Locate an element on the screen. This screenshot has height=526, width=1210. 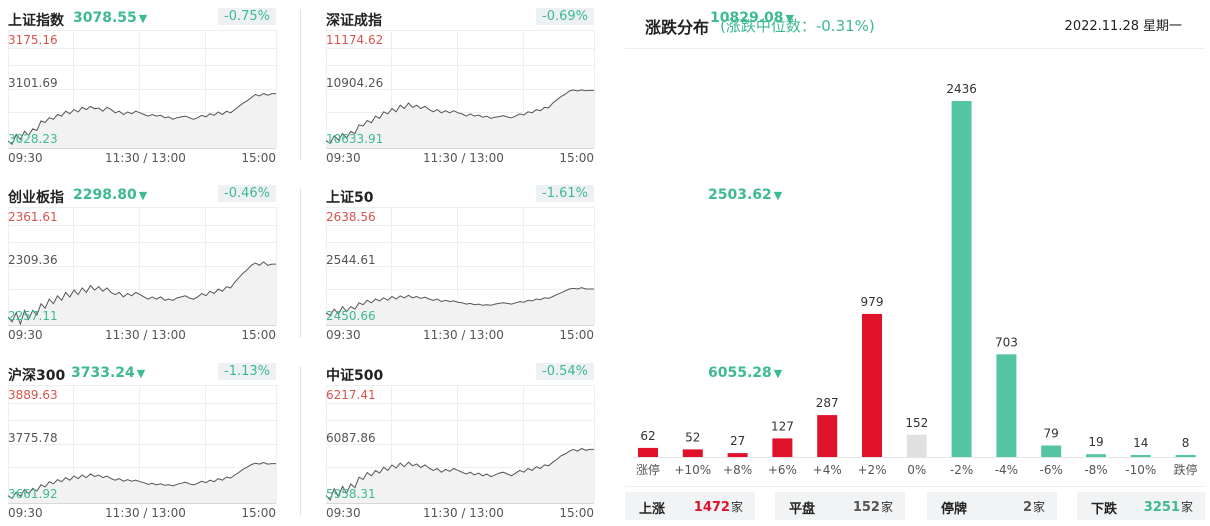
axis-high-label: 3889.63 is located at coordinates (33, 395).